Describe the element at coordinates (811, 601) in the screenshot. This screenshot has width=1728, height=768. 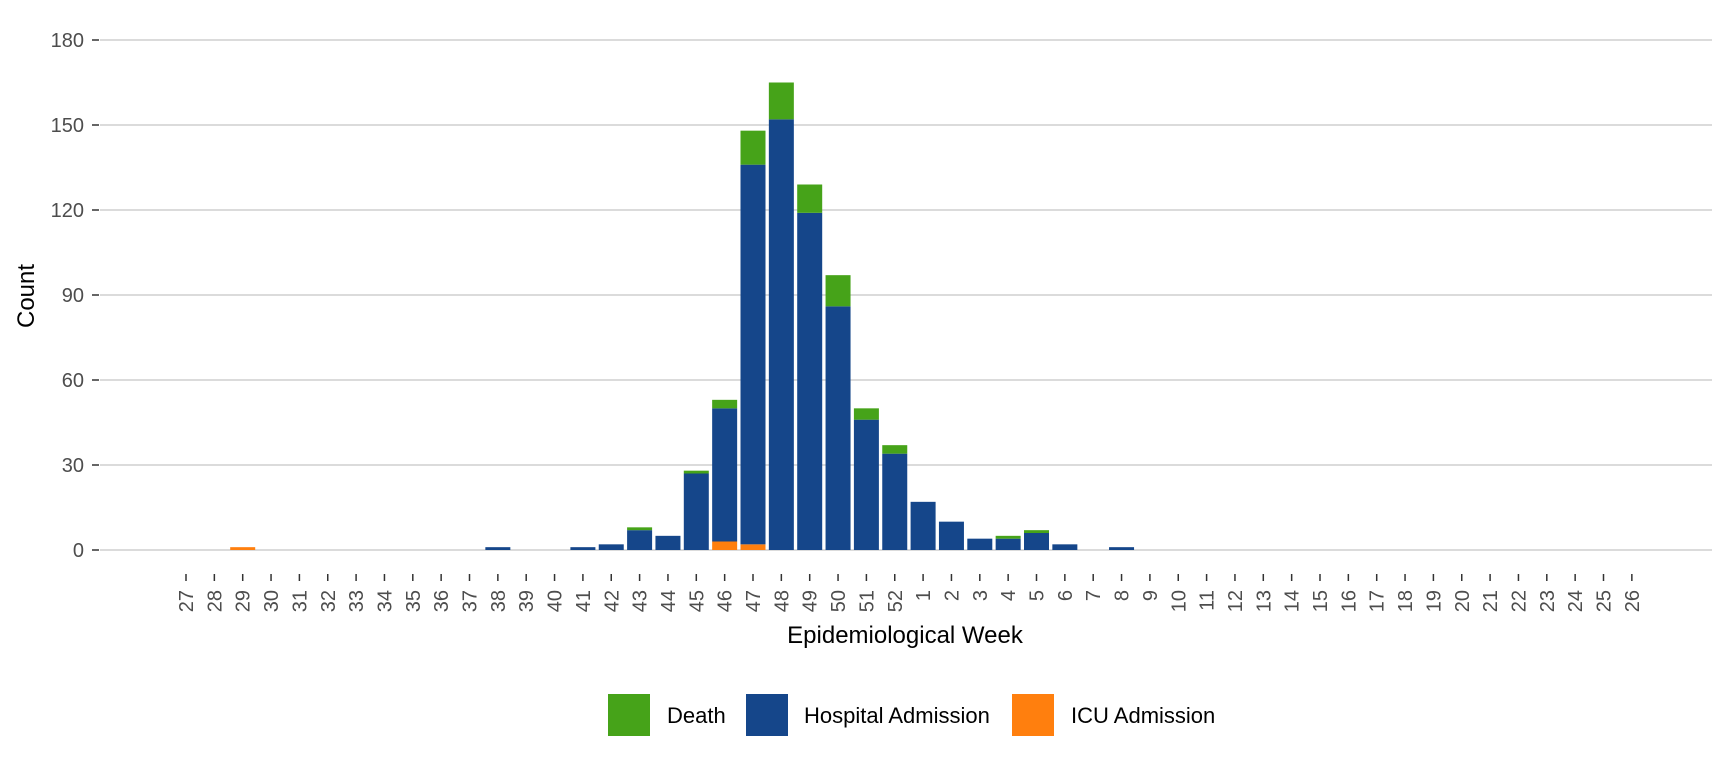
I see `x-tick-label: 49` at that location.